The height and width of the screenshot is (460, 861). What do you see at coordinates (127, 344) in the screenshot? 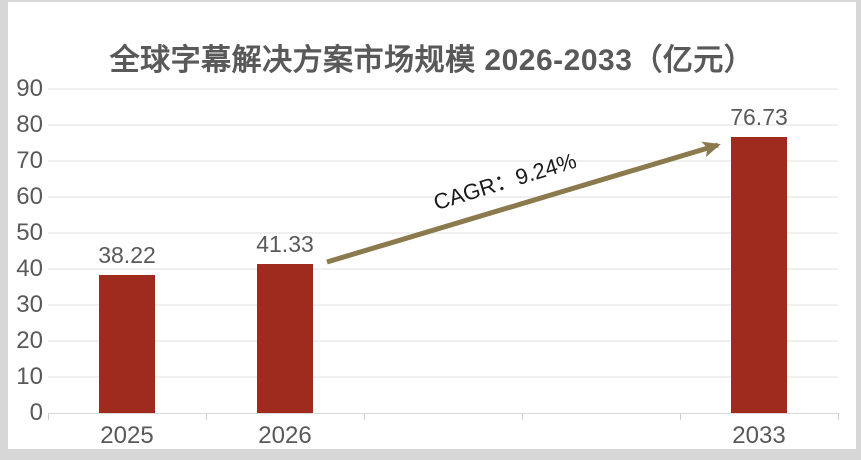
I see `bar-2025` at bounding box center [127, 344].